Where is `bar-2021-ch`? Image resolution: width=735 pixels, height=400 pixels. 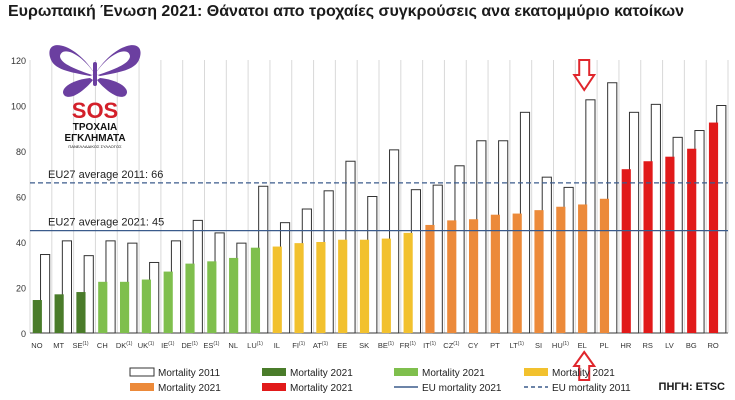
bar-2021-ch is located at coordinates (103, 307).